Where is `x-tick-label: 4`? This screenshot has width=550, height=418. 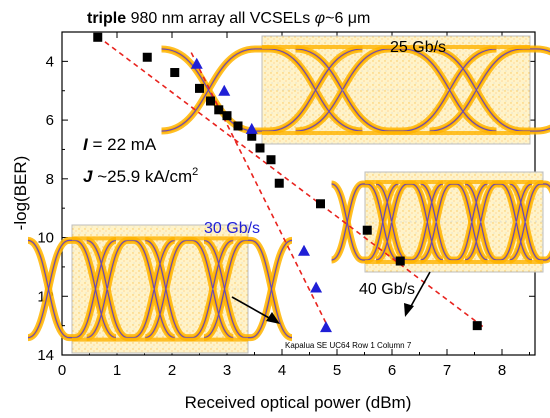
x-tick-label: 4 is located at coordinates (282, 370).